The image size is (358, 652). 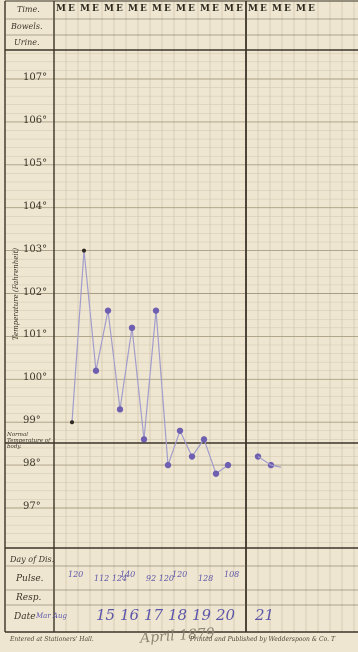 I want to click on time-row-label: Time., so click(x=28, y=9).